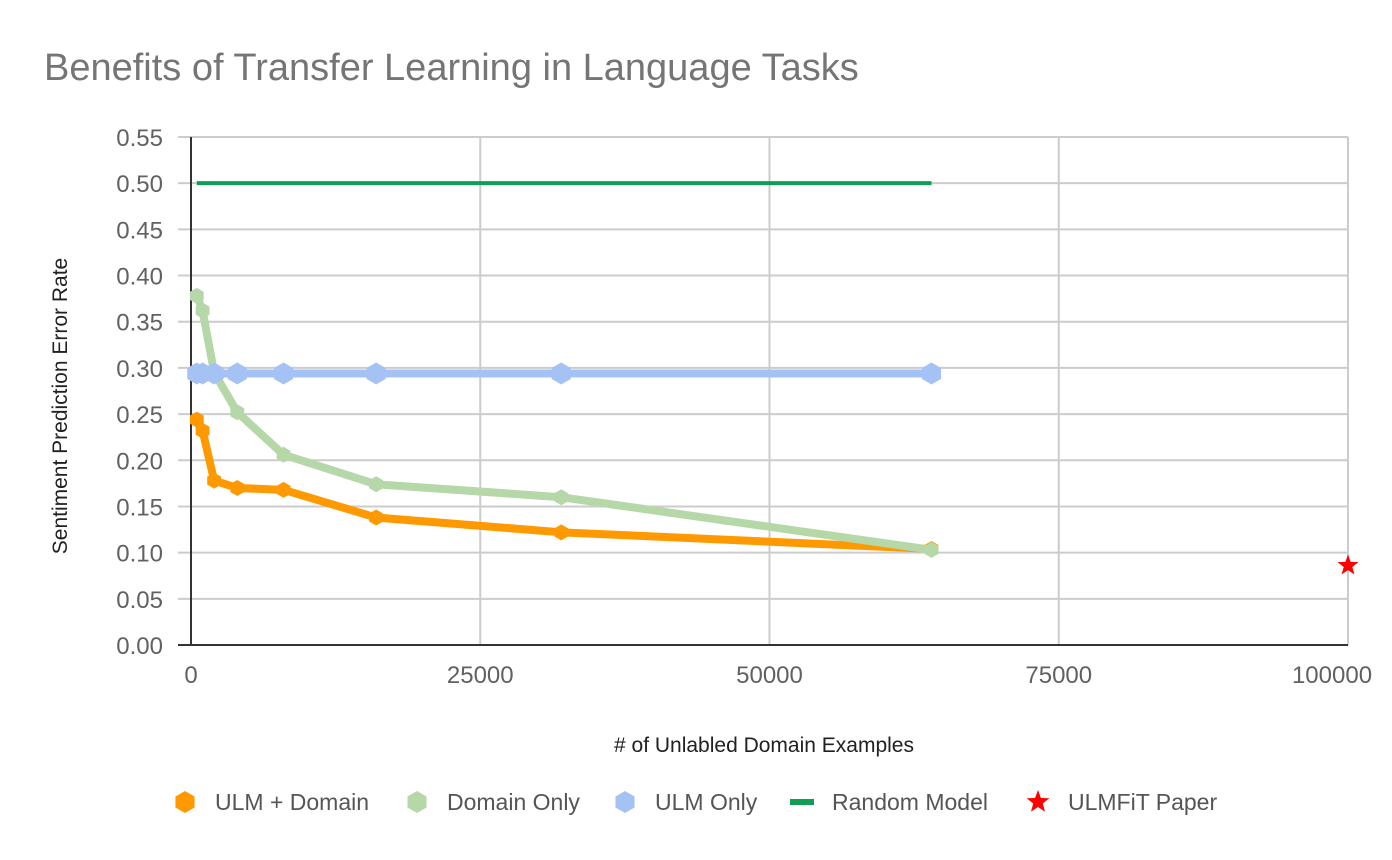 The width and height of the screenshot is (1392, 860). What do you see at coordinates (139, 554) in the screenshot?
I see `y-tick-label: 0.10` at bounding box center [139, 554].